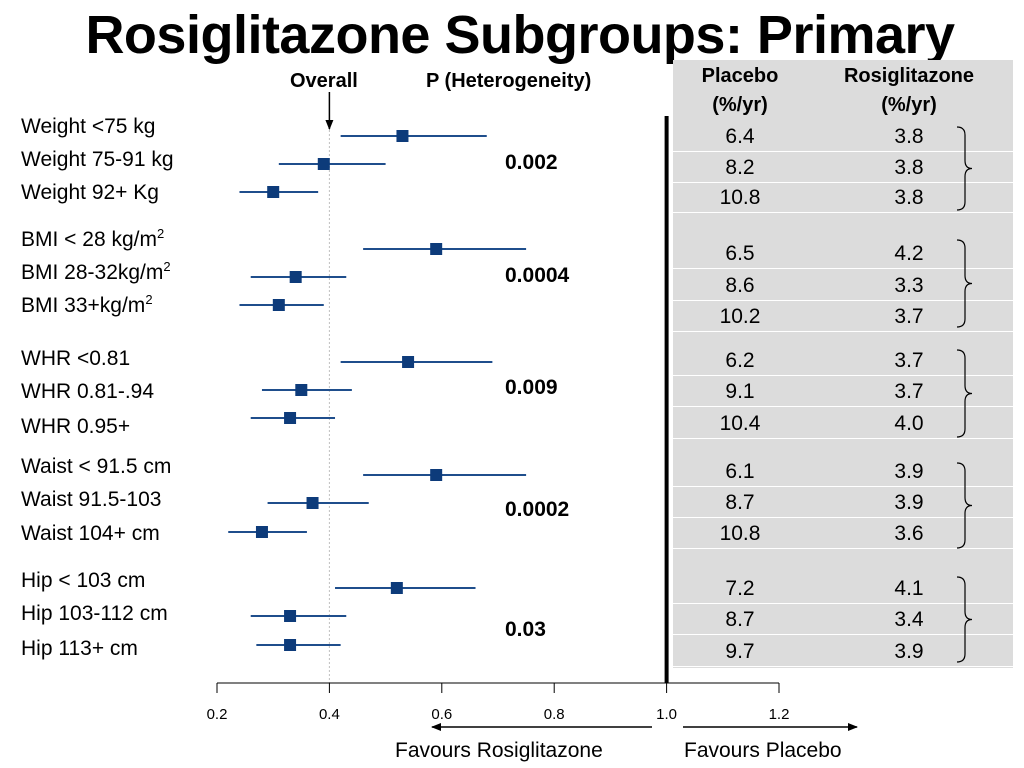 The width and height of the screenshot is (1024, 768). I want to click on subgroup-label: Weight 92+ Kg, so click(90, 193).